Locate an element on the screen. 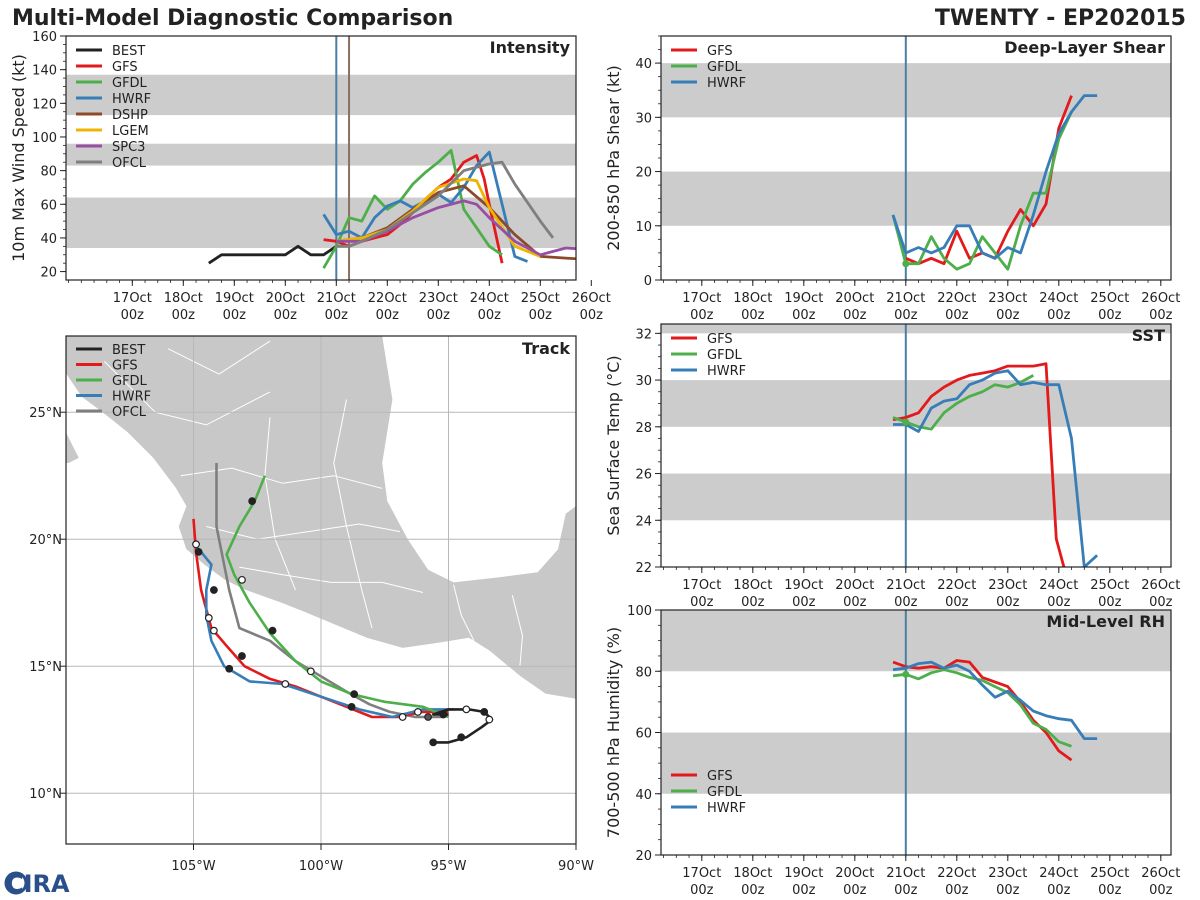 The image size is (1200, 900). rh-xtick-label: 22Oct is located at coordinates (956, 873).